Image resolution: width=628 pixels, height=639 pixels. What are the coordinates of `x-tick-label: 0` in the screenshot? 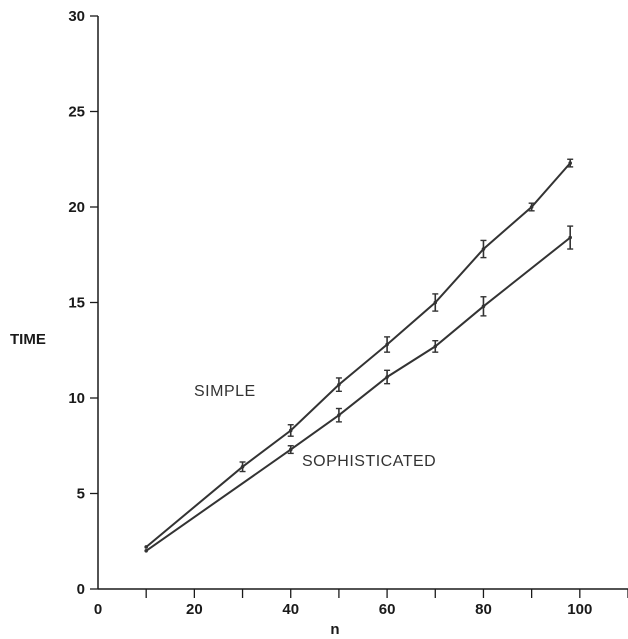 It's located at (98, 609).